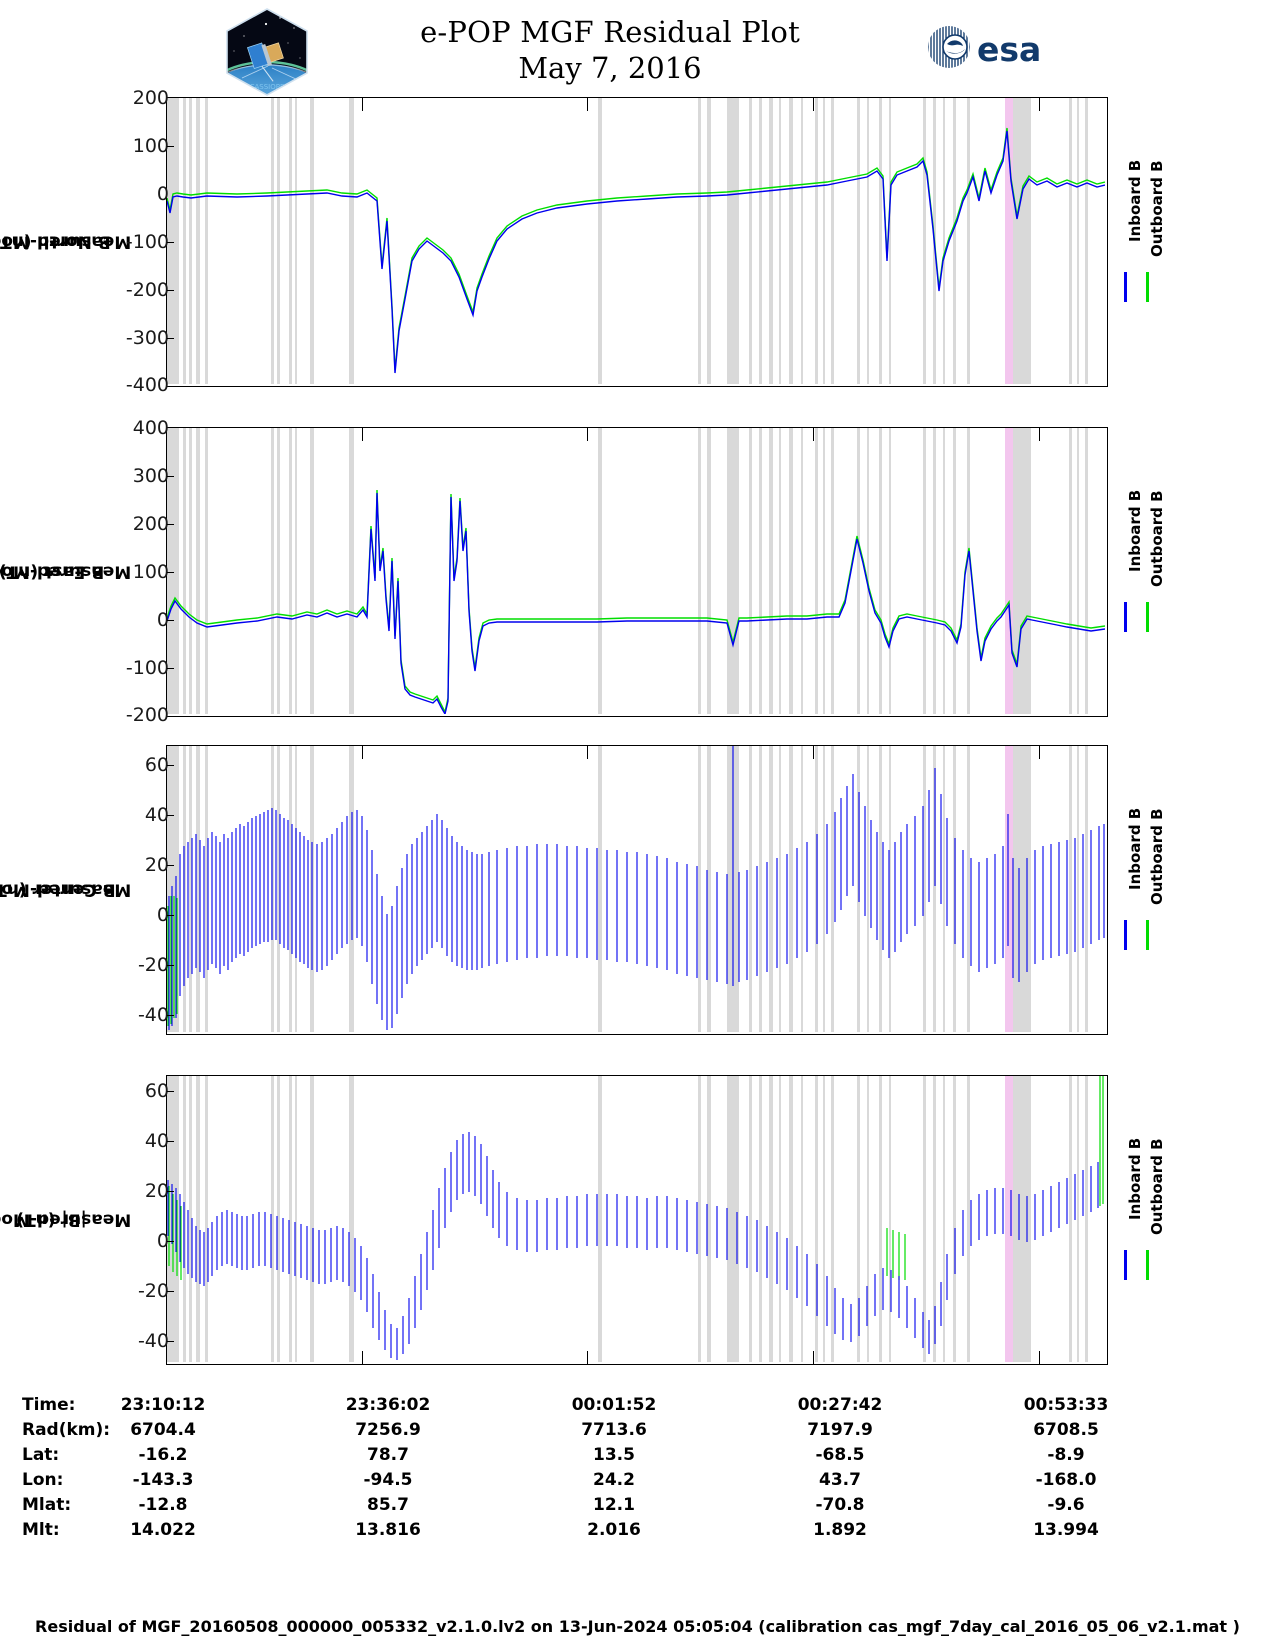  I want to click on panel-b-center-legend: Inboard B Outboard B, so click(1139, 889).